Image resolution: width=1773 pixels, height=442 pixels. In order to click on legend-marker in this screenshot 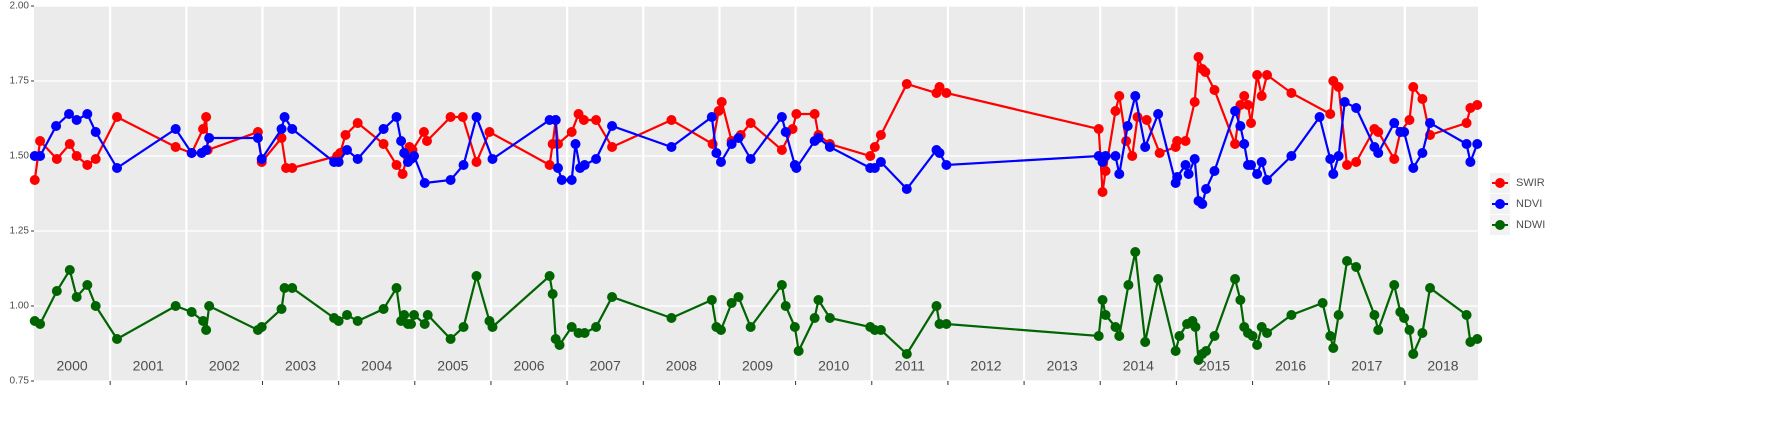, I will do `click(1500, 225)`.